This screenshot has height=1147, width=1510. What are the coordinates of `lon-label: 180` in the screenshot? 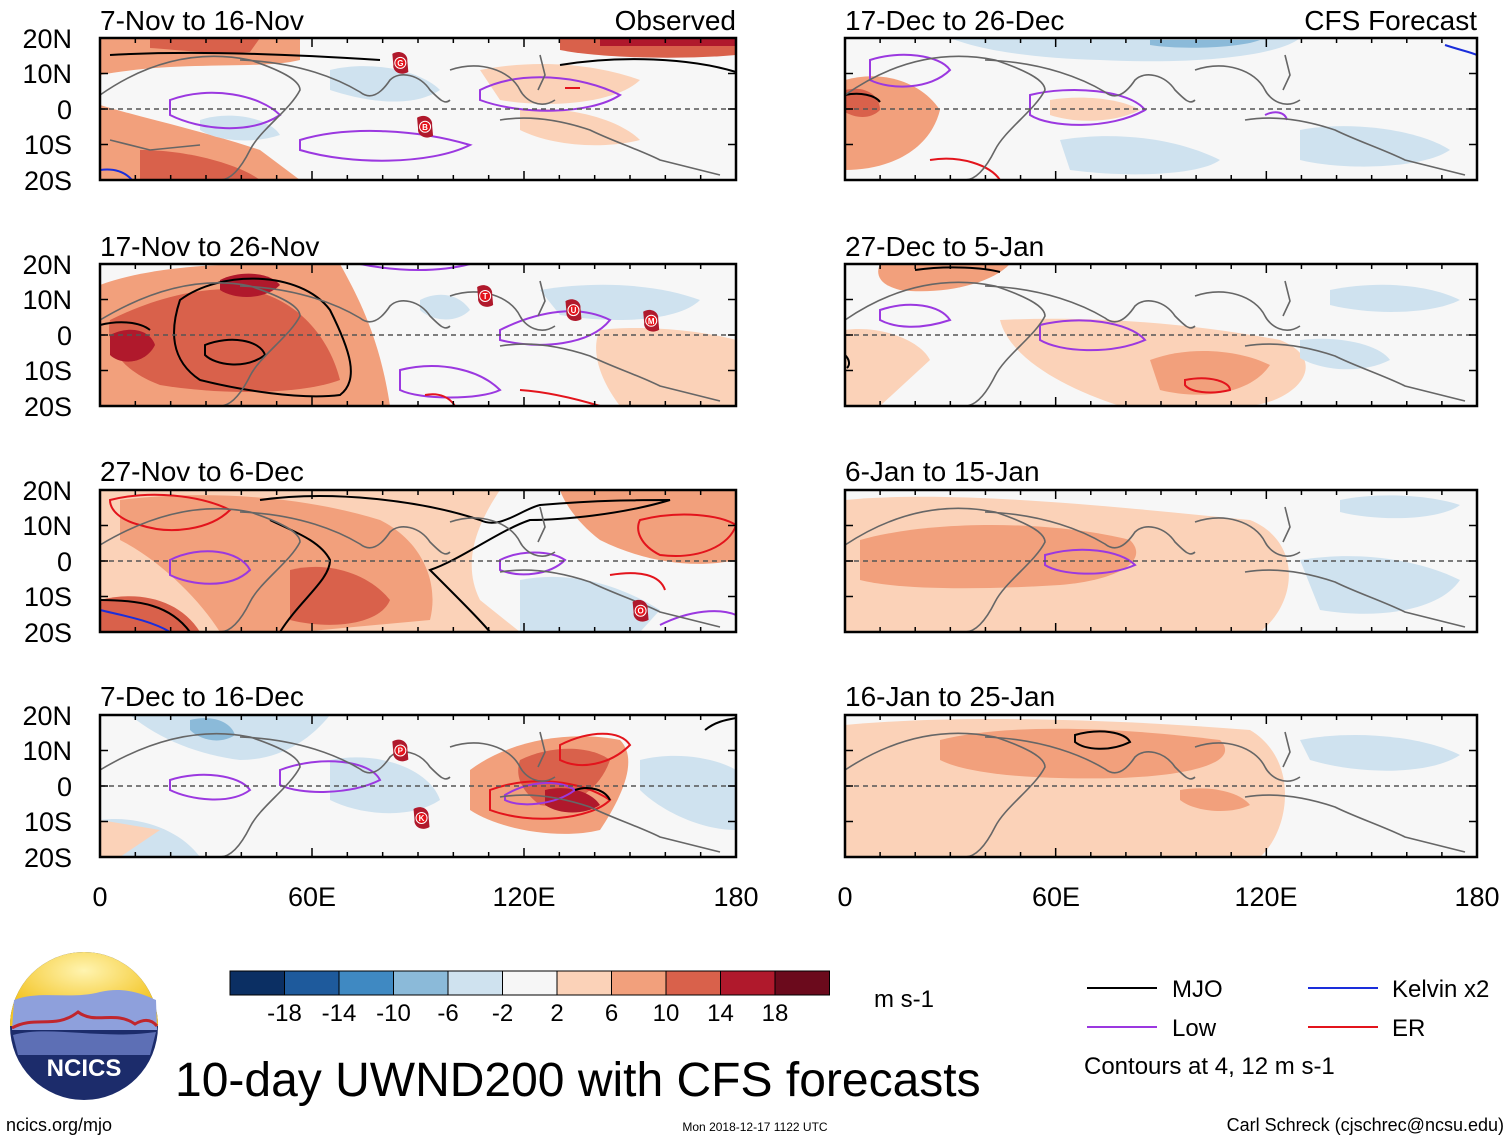 It's located at (1476, 897).